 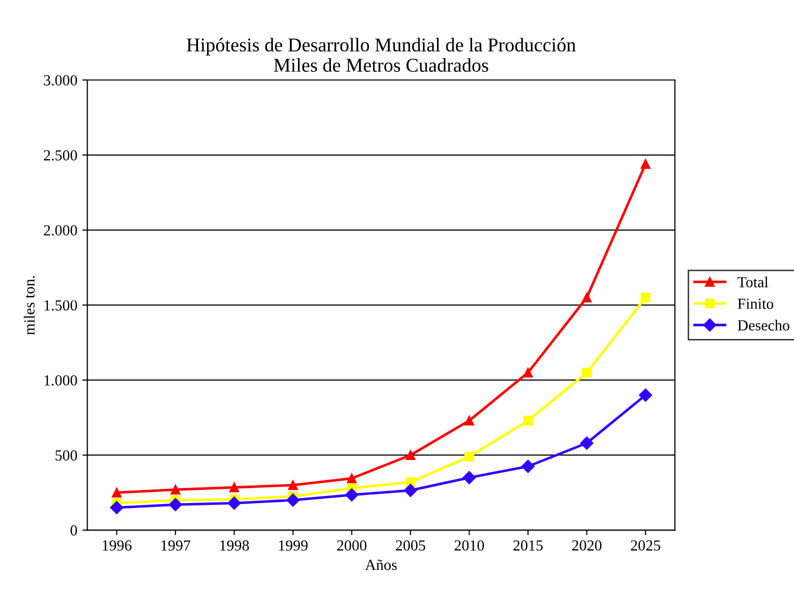 What do you see at coordinates (234, 545) in the screenshot?
I see `x-tick-label: 1998` at bounding box center [234, 545].